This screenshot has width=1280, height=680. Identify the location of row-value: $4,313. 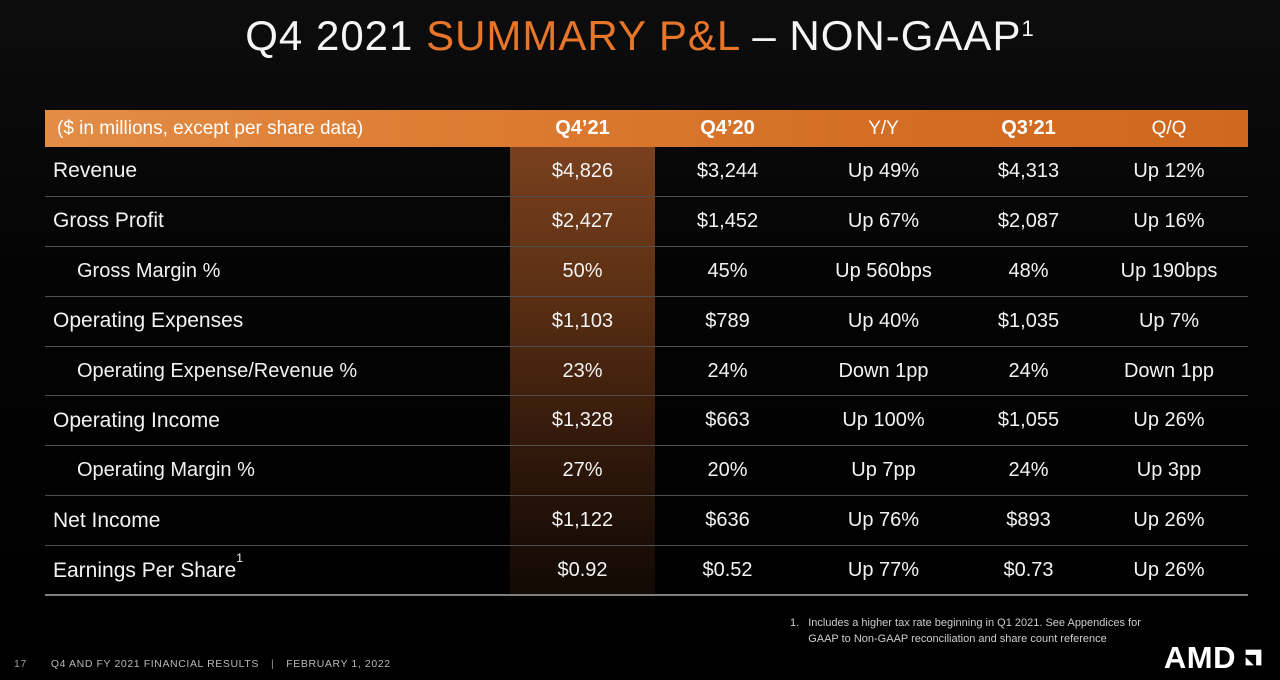
(1028, 170).